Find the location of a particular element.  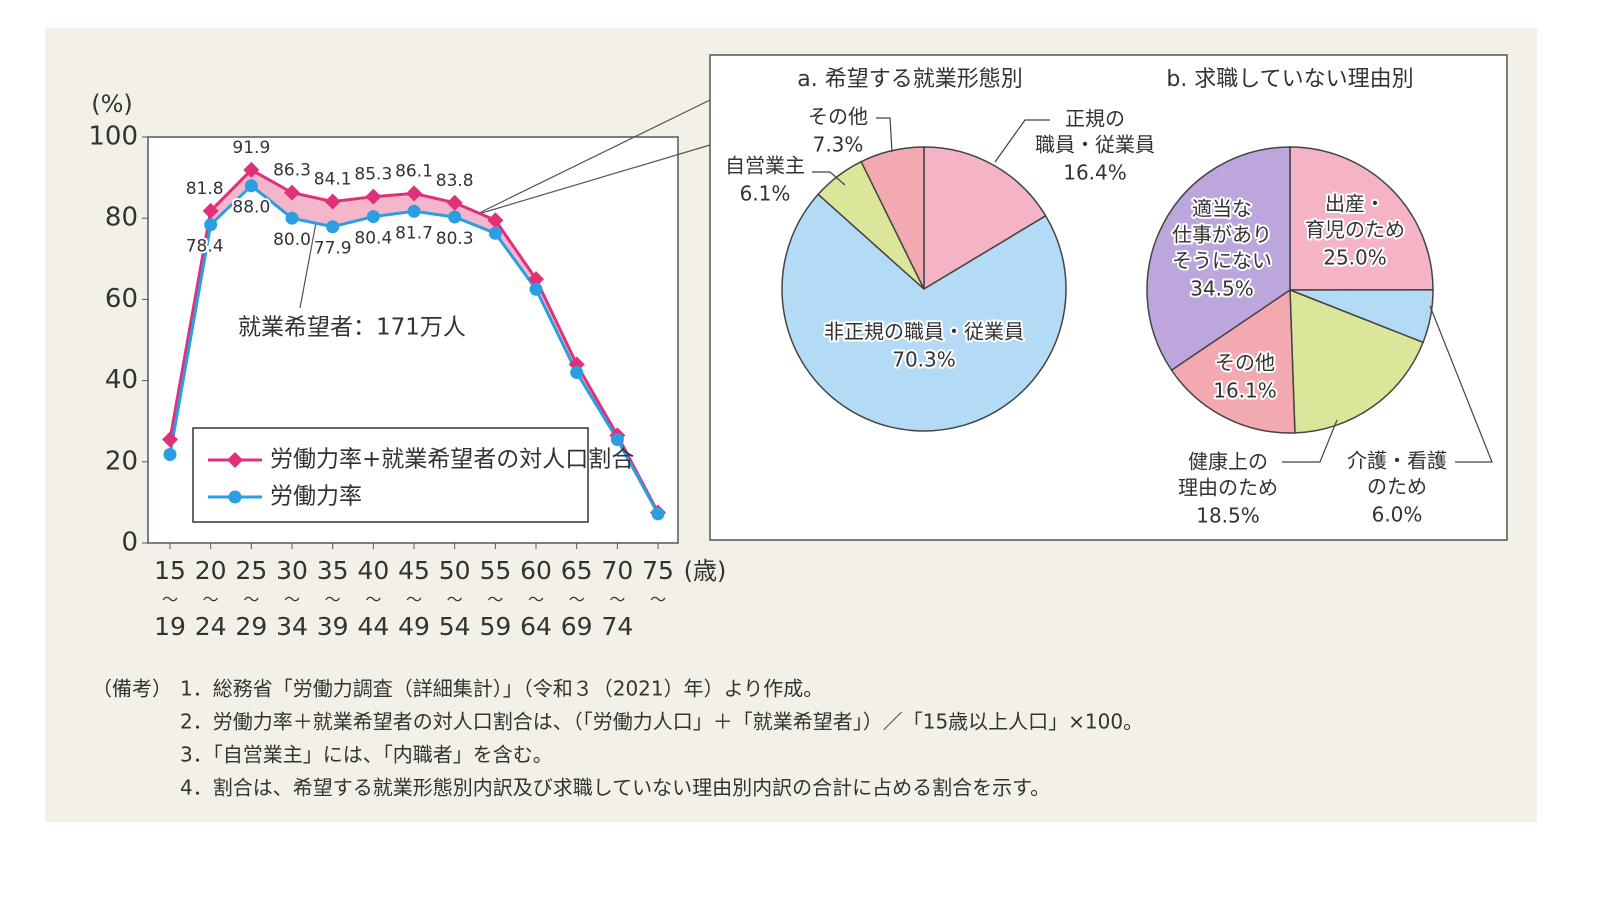

slice-value: 70.3% is located at coordinates (924, 360).